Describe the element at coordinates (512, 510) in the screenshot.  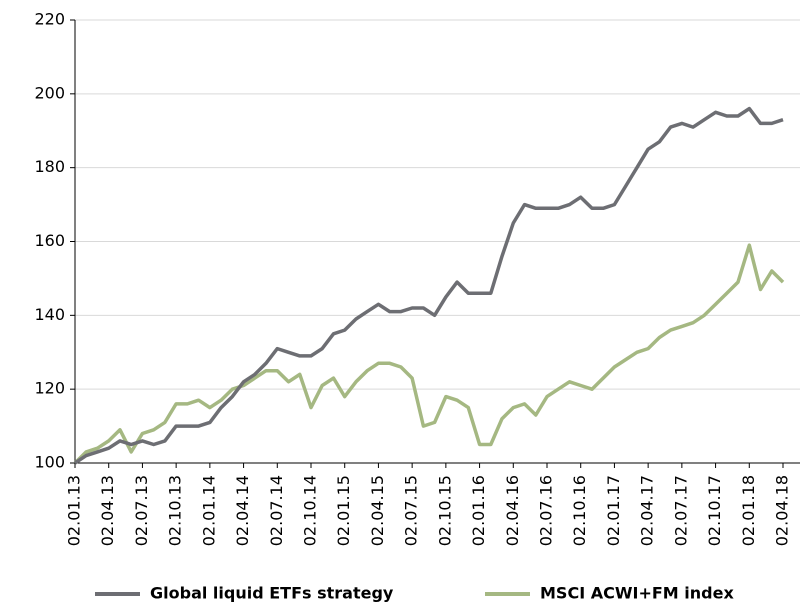
I see `x-tick-label: 02.04.16` at that location.